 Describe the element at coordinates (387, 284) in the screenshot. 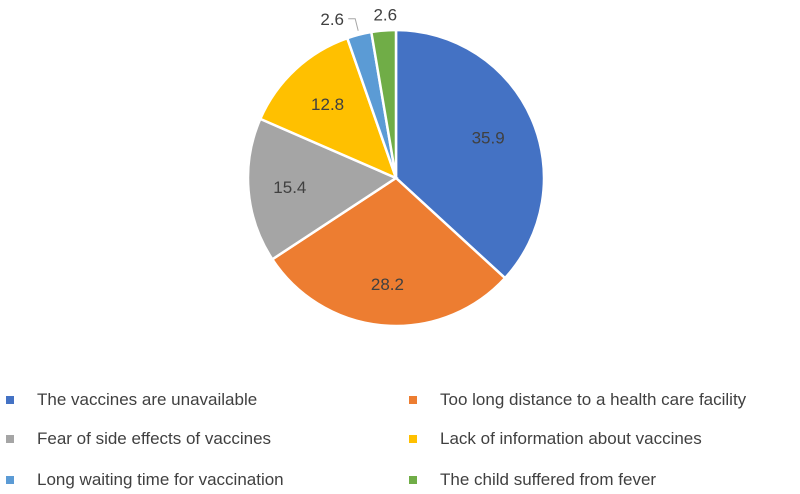

I see `data-label-2: 28.2` at that location.